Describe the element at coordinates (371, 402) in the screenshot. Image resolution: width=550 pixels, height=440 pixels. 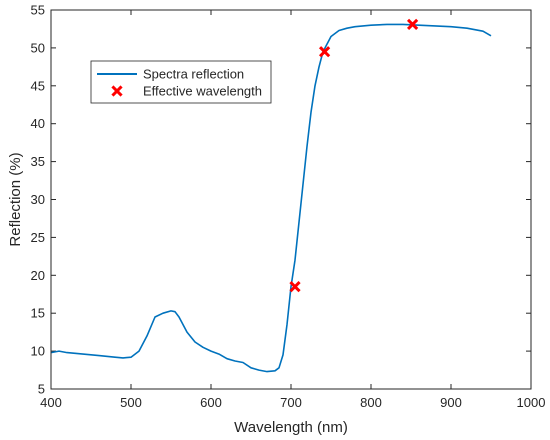
I see `x-tick-label: 800` at that location.